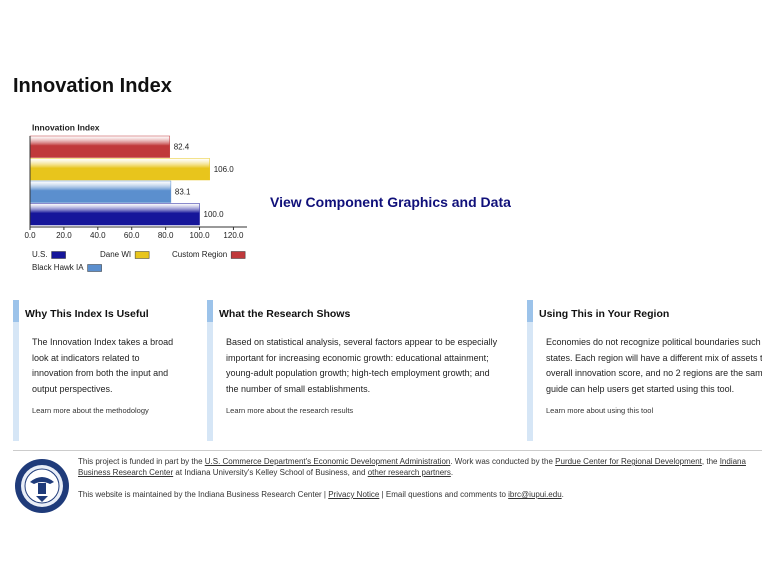 The image size is (762, 577). I want to click on chart-title: Innovation Index, so click(66, 127).